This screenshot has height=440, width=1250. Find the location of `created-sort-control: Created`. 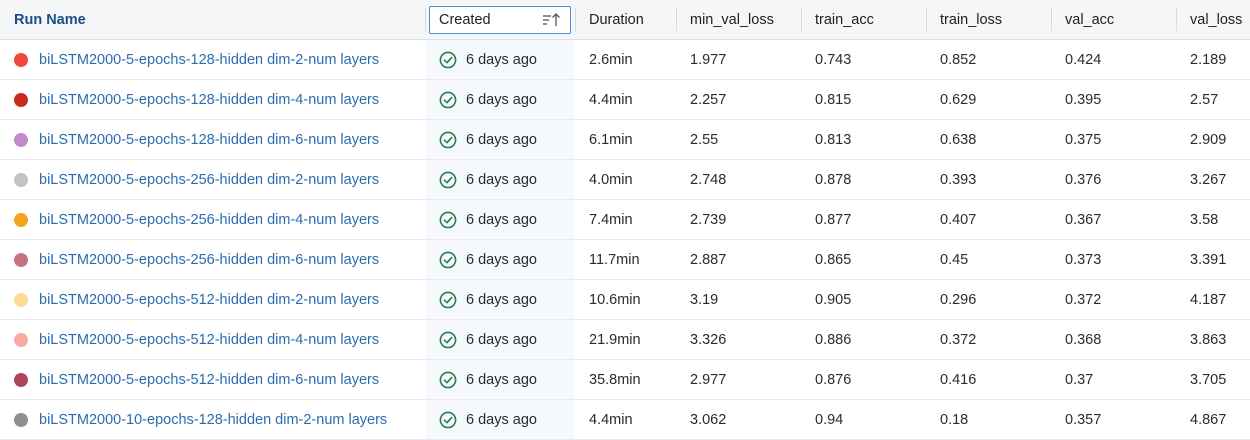

created-sort-control: Created is located at coordinates (500, 19).